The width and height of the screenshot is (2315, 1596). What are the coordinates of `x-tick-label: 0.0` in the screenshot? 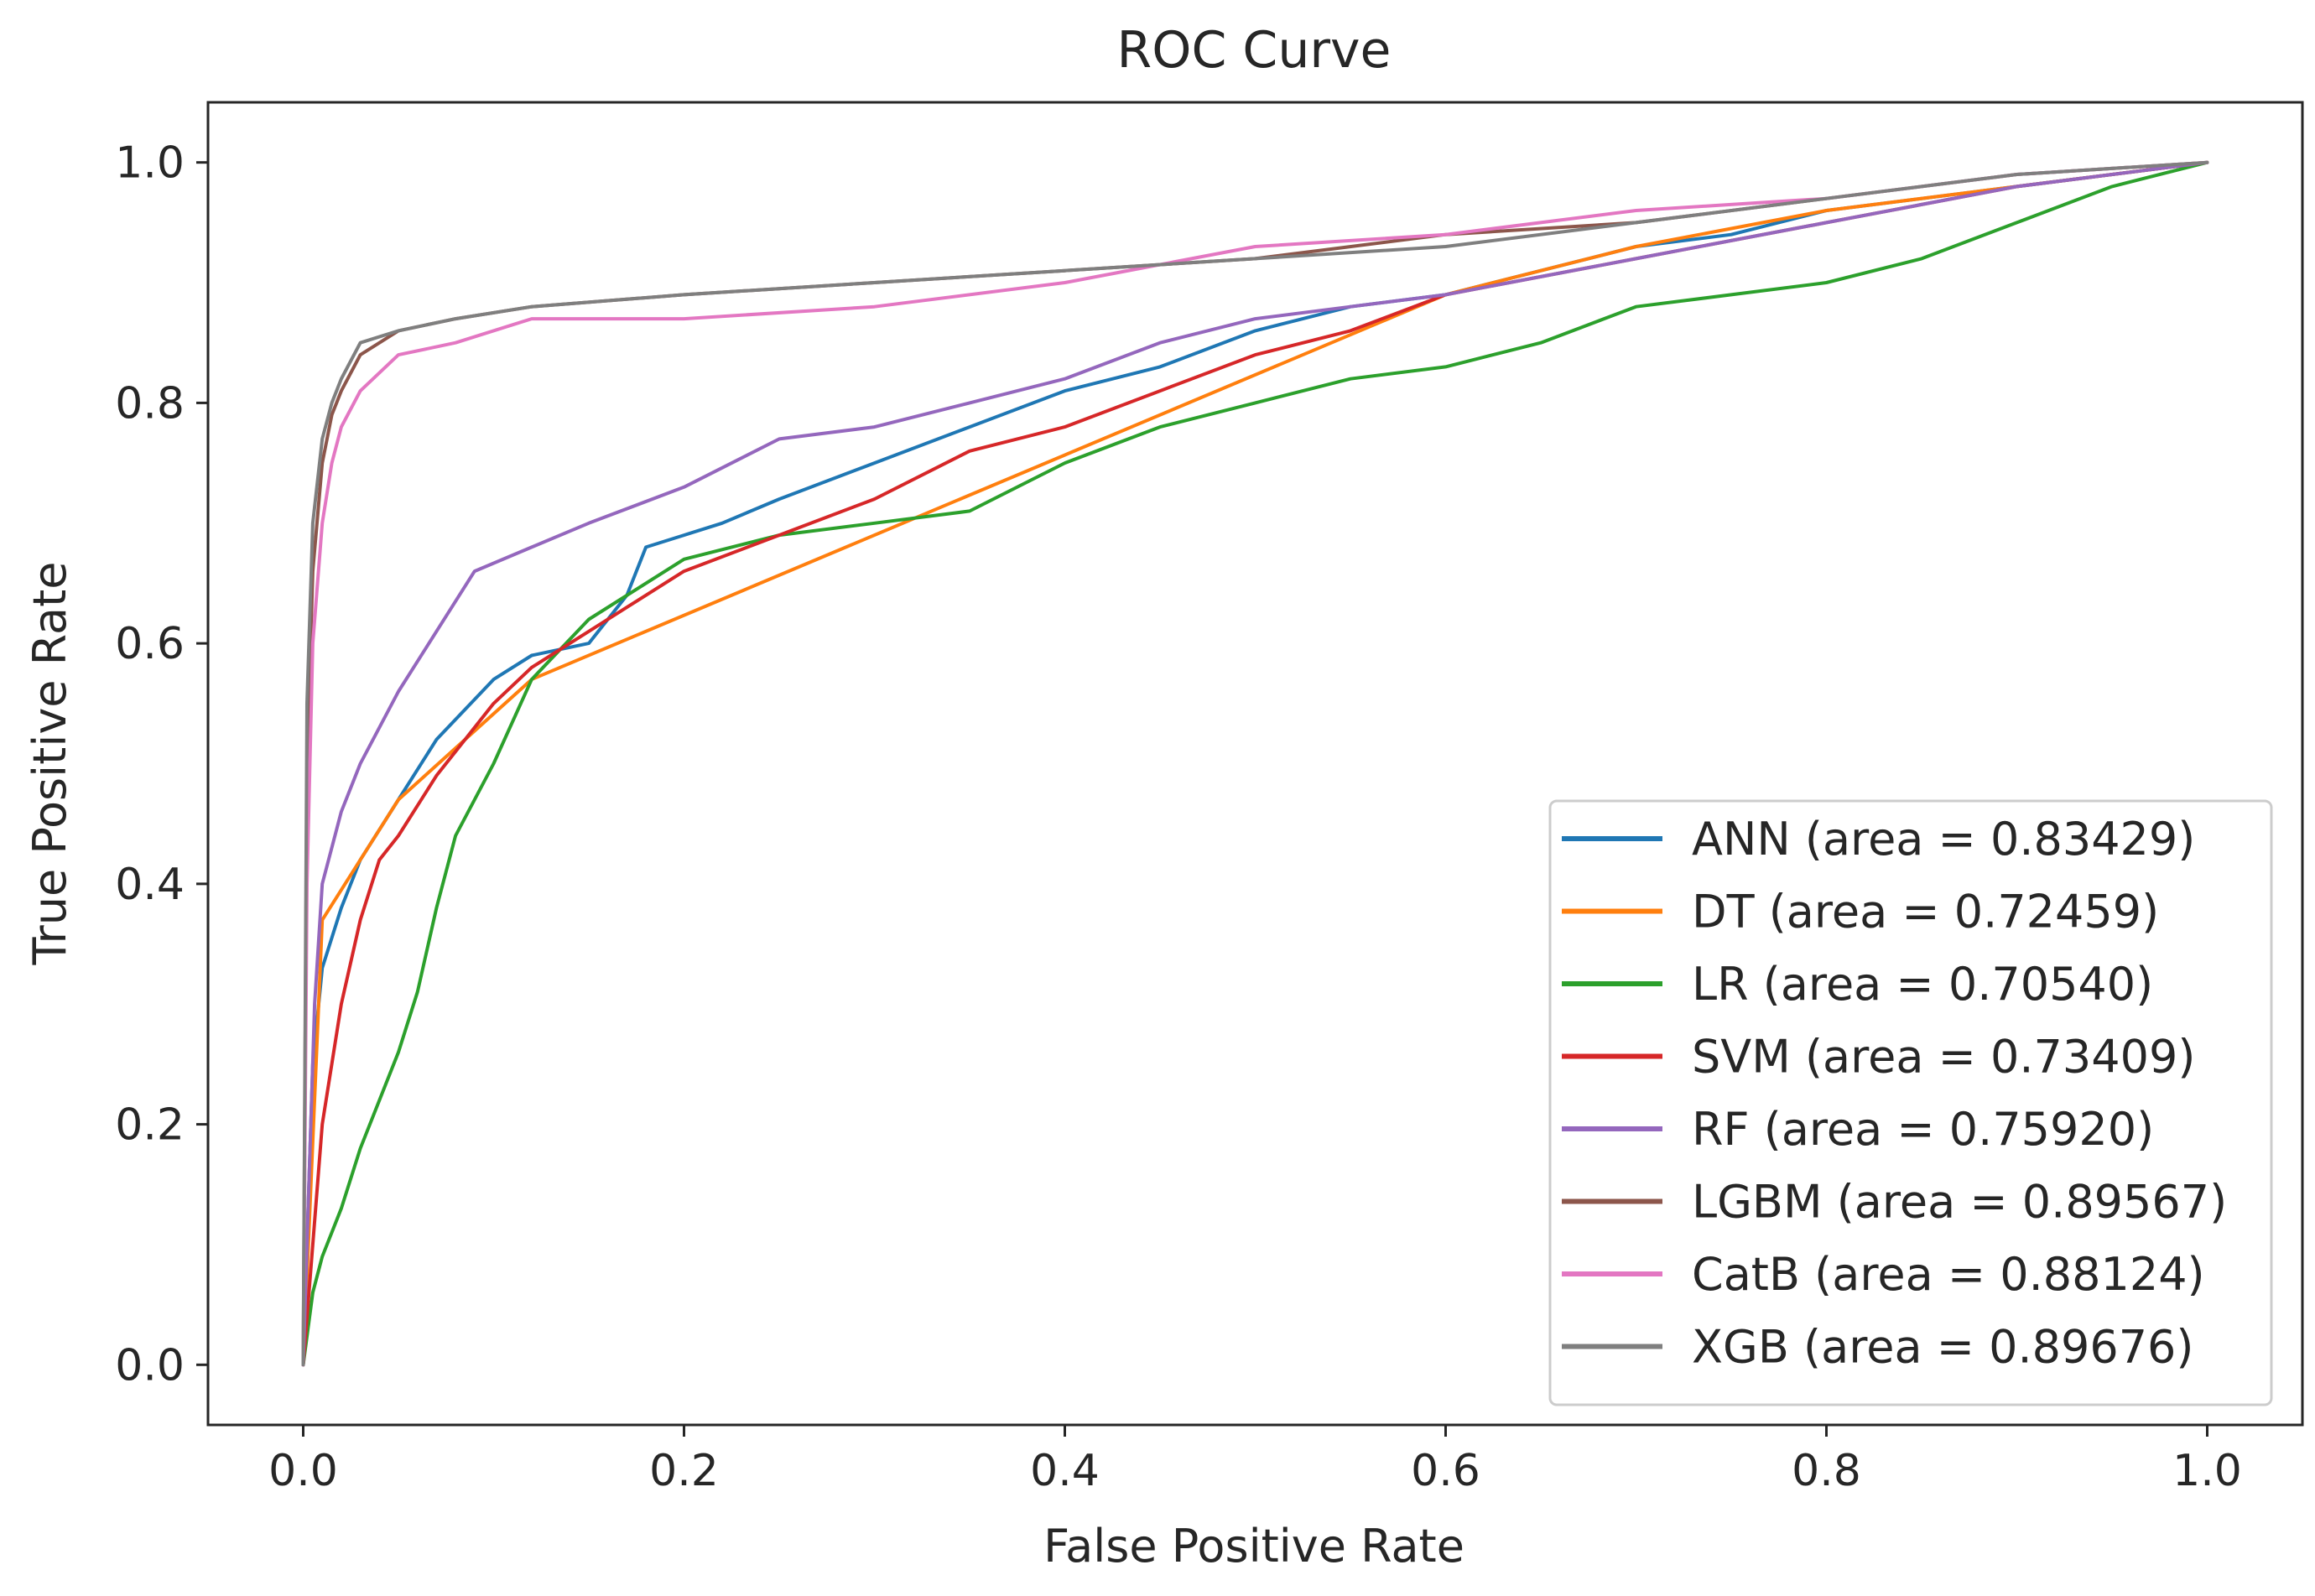 It's located at (303, 1471).